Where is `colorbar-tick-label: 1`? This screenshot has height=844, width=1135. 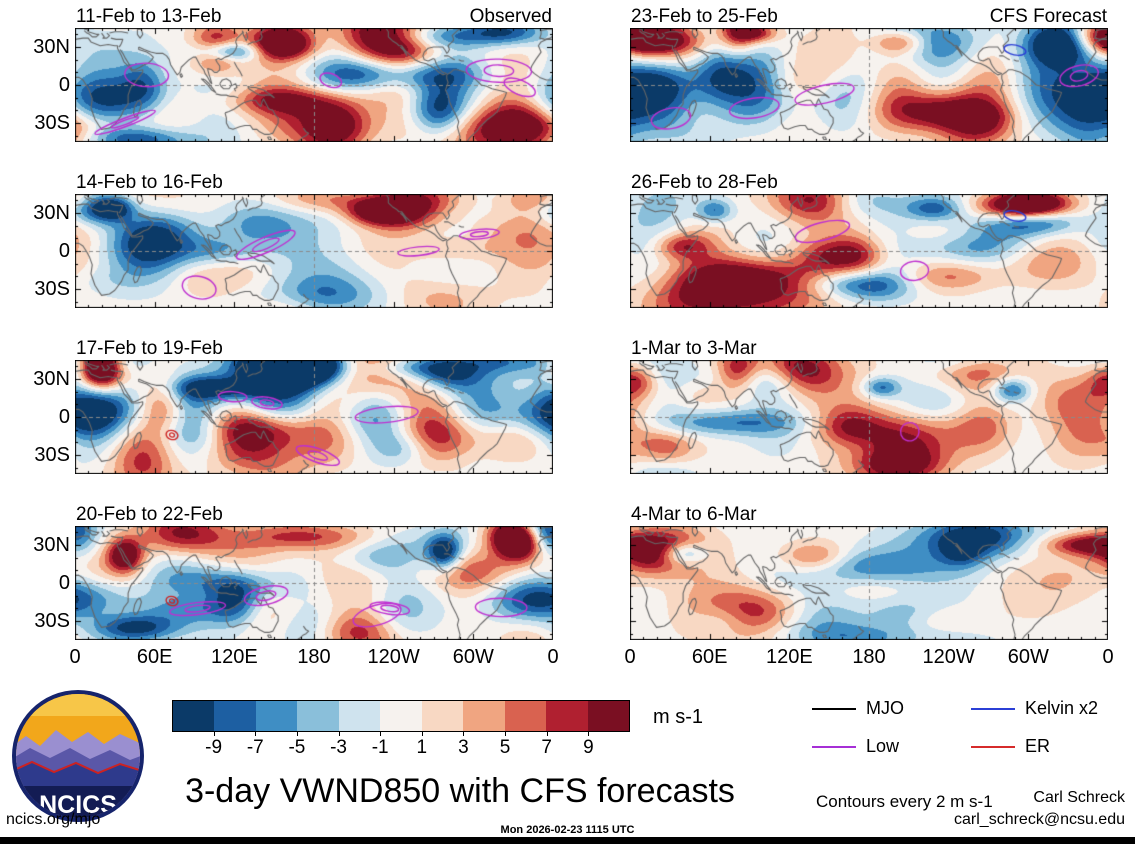
colorbar-tick-label: 1 is located at coordinates (422, 747).